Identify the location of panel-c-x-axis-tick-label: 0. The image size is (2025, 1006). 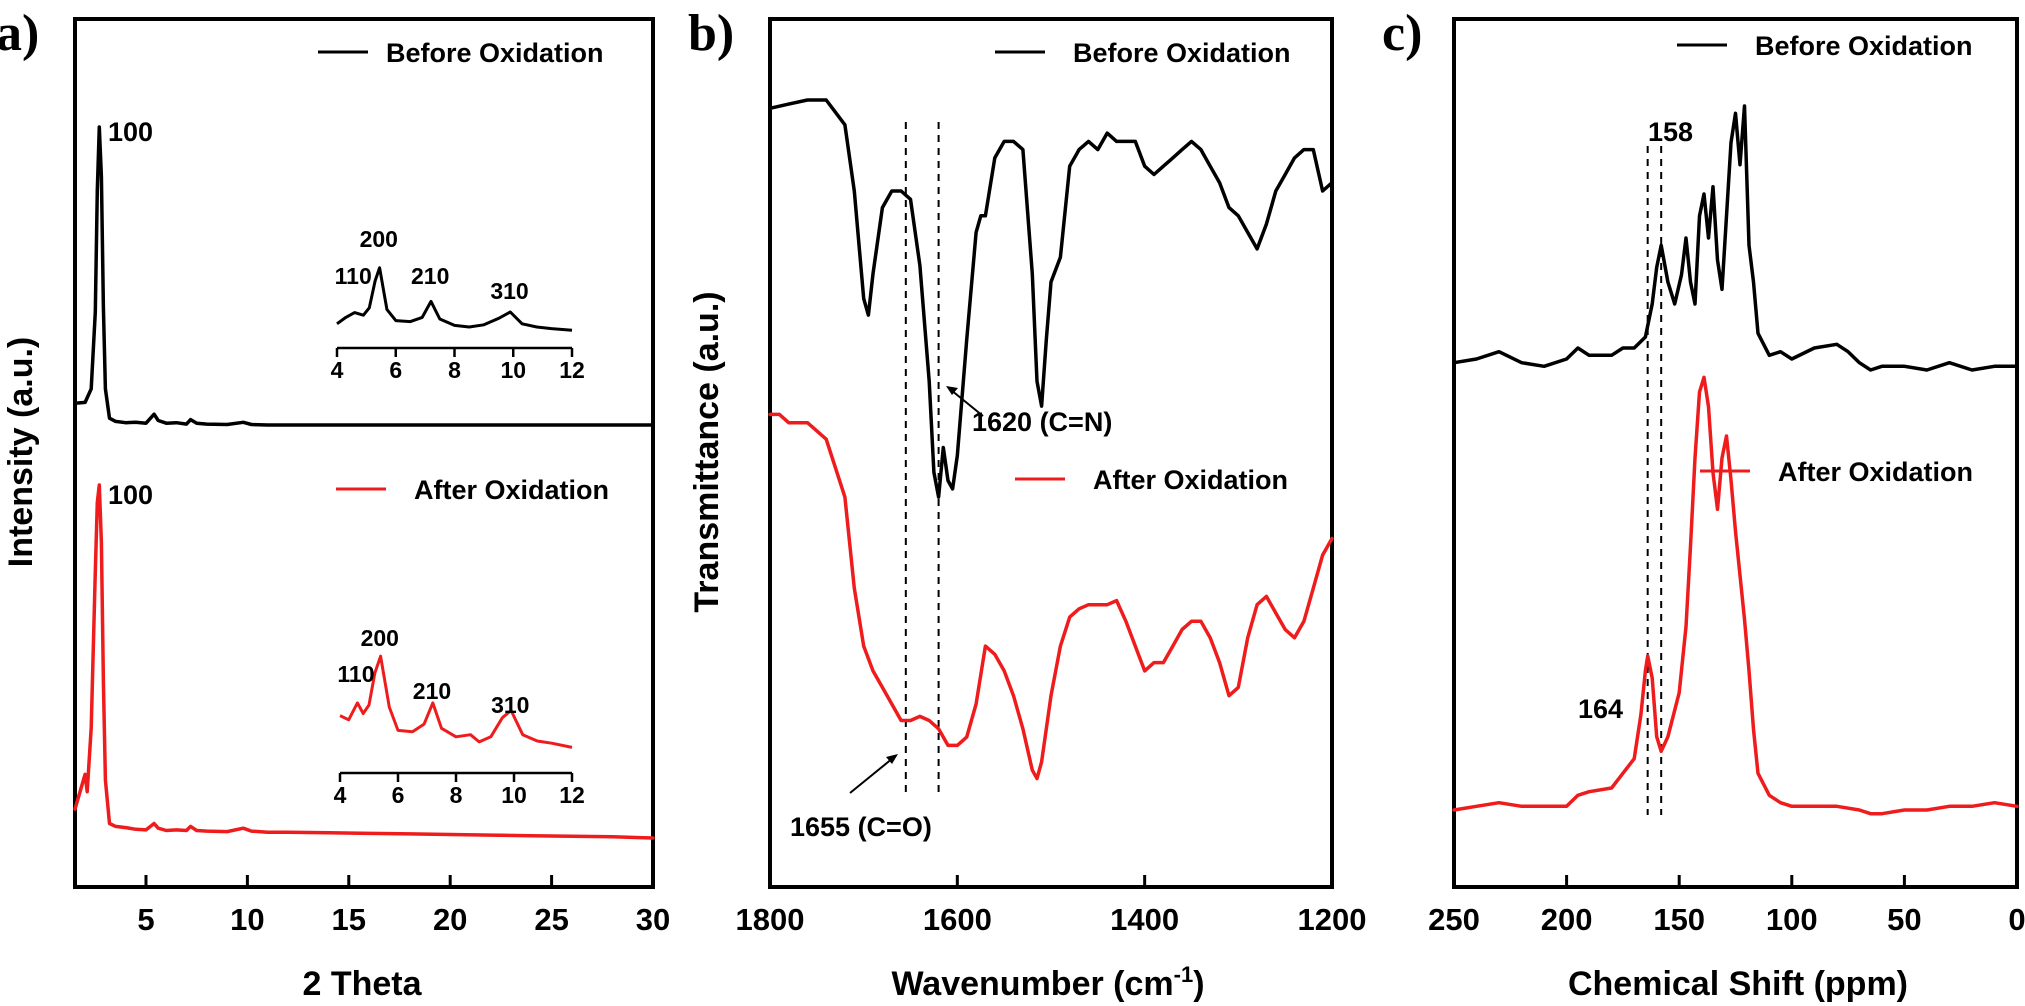
(2016, 919).